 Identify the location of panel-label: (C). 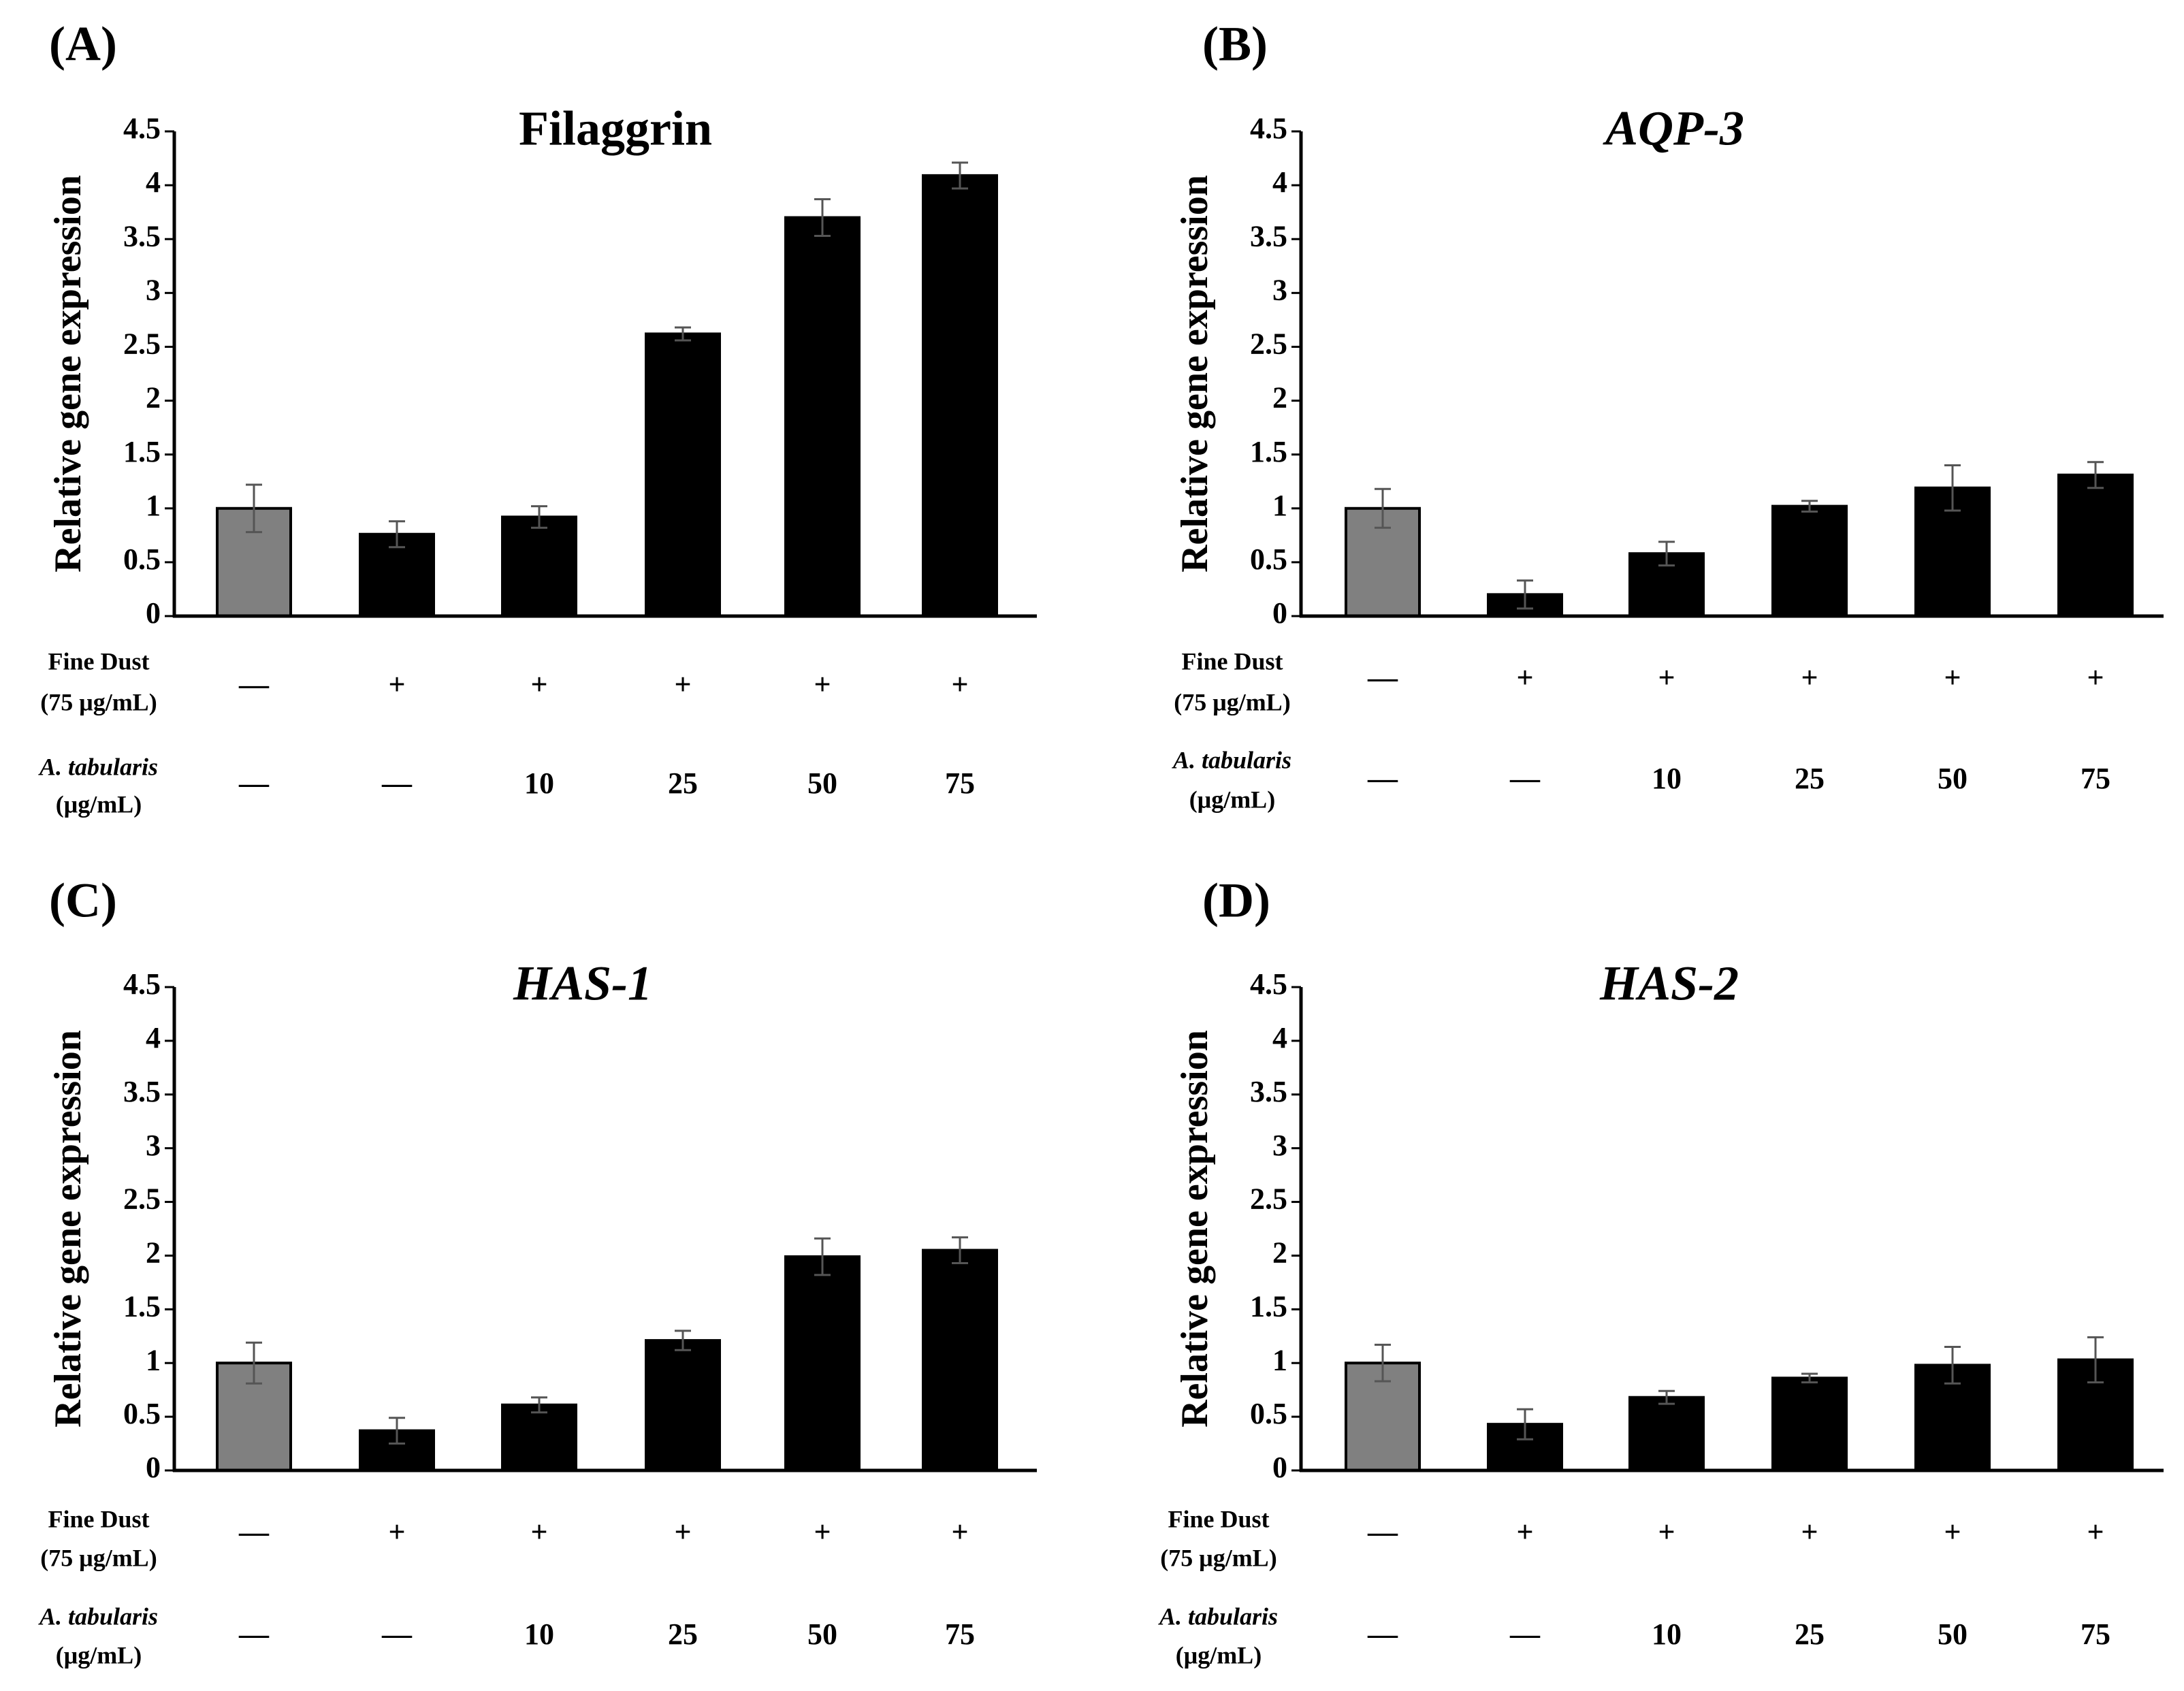
(83, 900).